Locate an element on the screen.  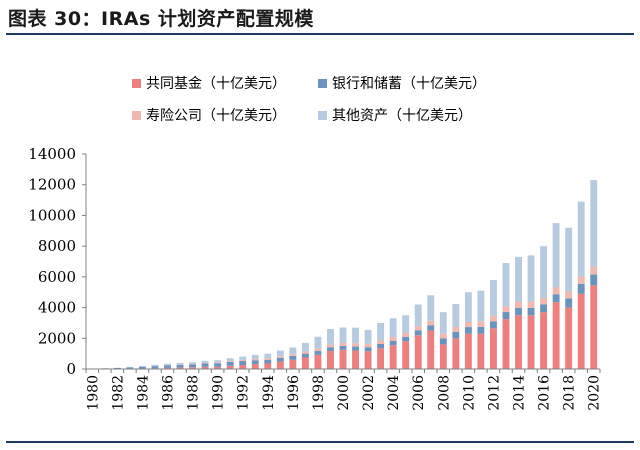
bar-segment-mutual_funds-2018 is located at coordinates (569, 338).